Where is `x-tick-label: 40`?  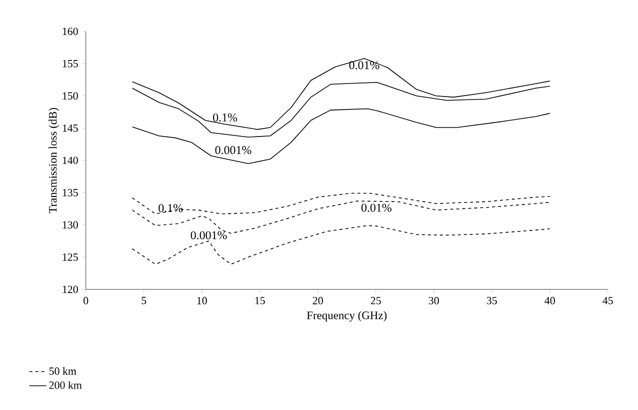
x-tick-label: 40 is located at coordinates (549, 300).